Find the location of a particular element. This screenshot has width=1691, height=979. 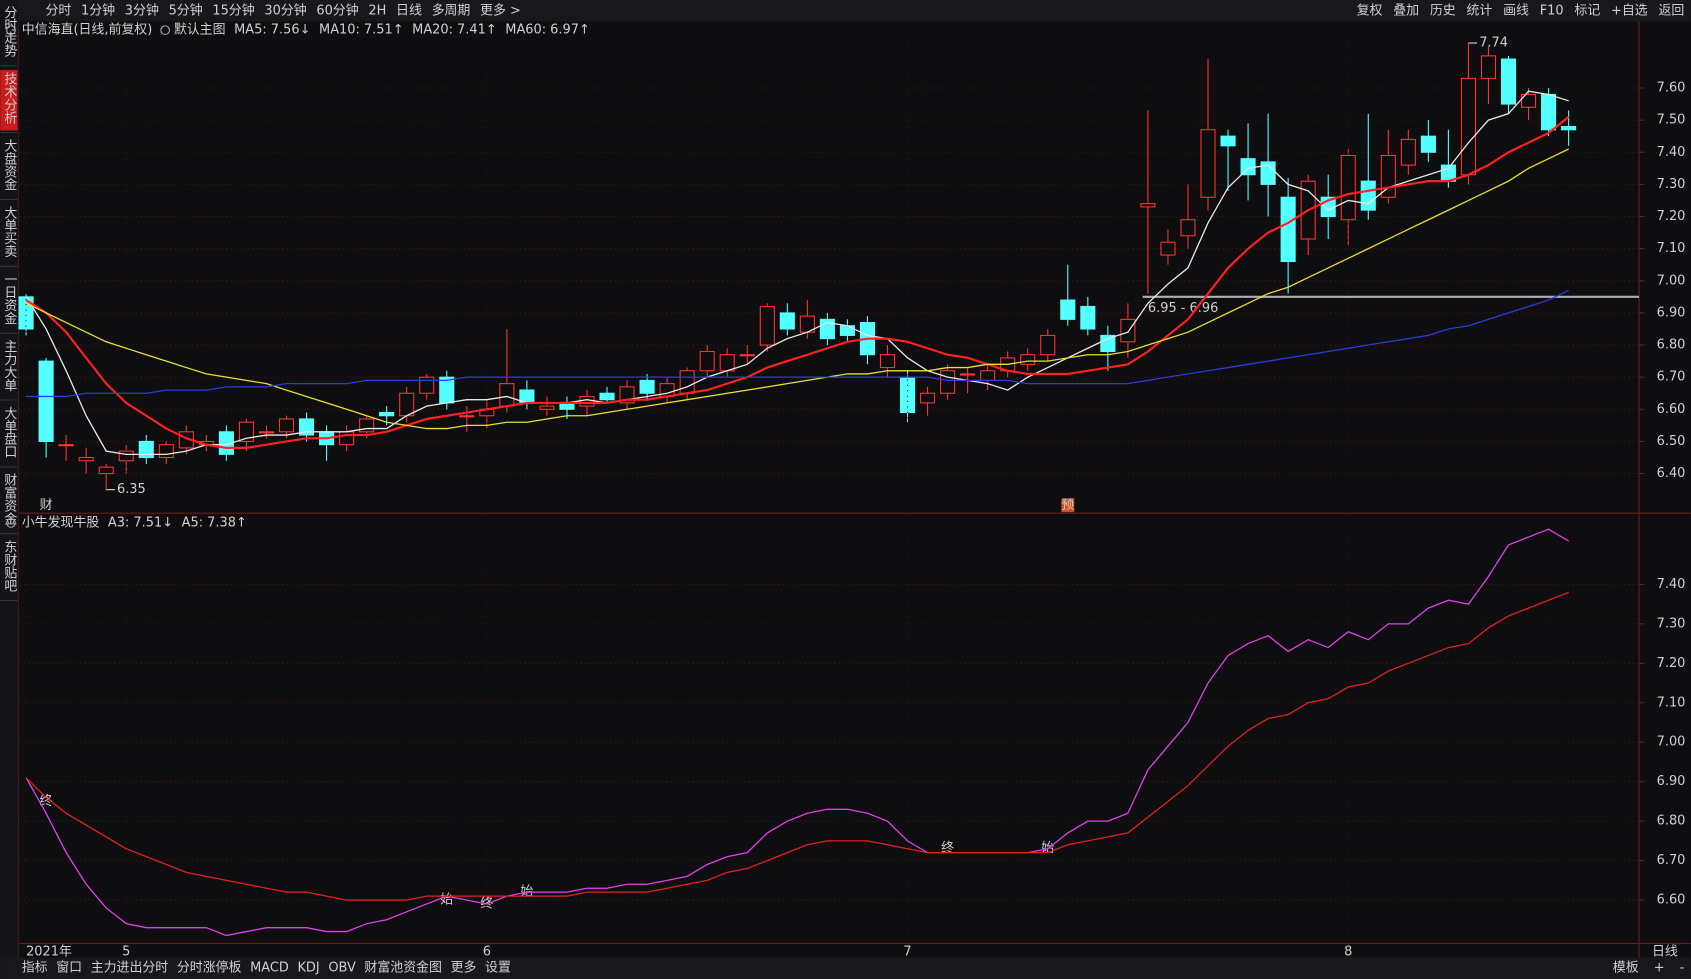

chart-subtitle: 默认主图 is located at coordinates (200, 30).